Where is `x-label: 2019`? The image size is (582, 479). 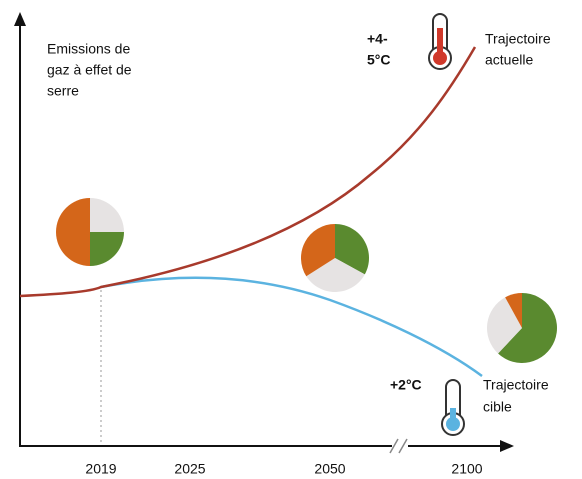 x-label: 2019 is located at coordinates (100, 469).